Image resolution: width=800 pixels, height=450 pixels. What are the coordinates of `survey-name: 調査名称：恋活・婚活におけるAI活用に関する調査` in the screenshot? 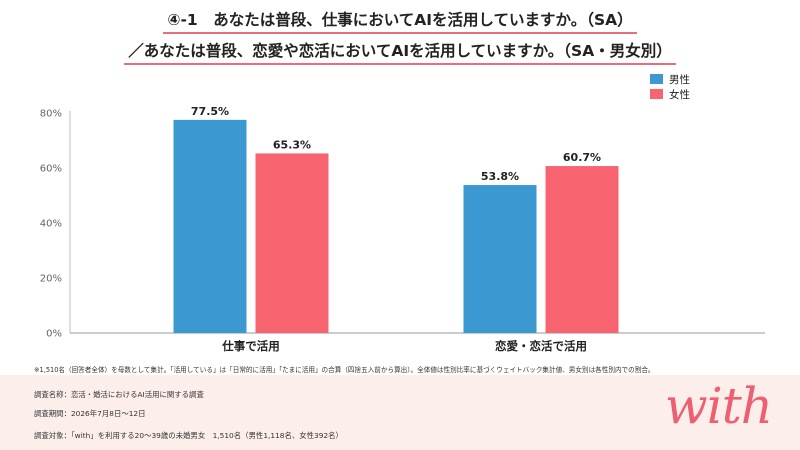 It's located at (119, 394).